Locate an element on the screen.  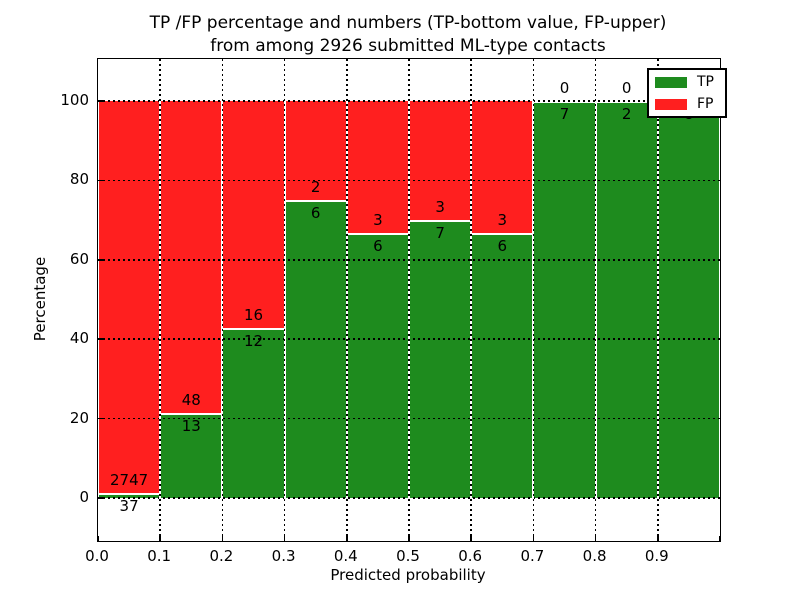
tp-count-label: 37 is located at coordinates (129, 505).